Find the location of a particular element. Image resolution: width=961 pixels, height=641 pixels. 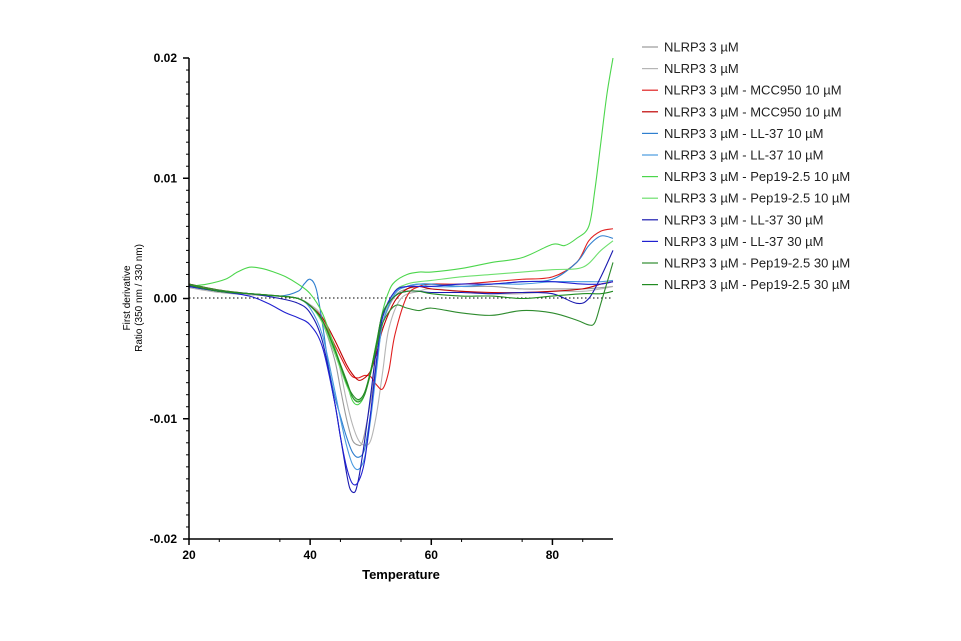

x-tick-label: 60 is located at coordinates (432, 555).